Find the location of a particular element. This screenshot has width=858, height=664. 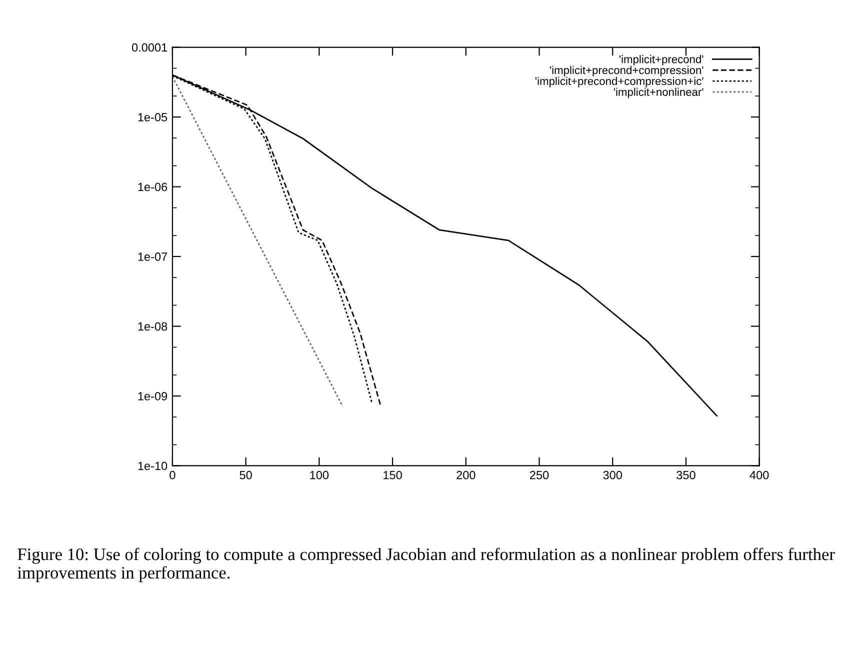

y-tick-label: 1e-06 is located at coordinates (153, 187).